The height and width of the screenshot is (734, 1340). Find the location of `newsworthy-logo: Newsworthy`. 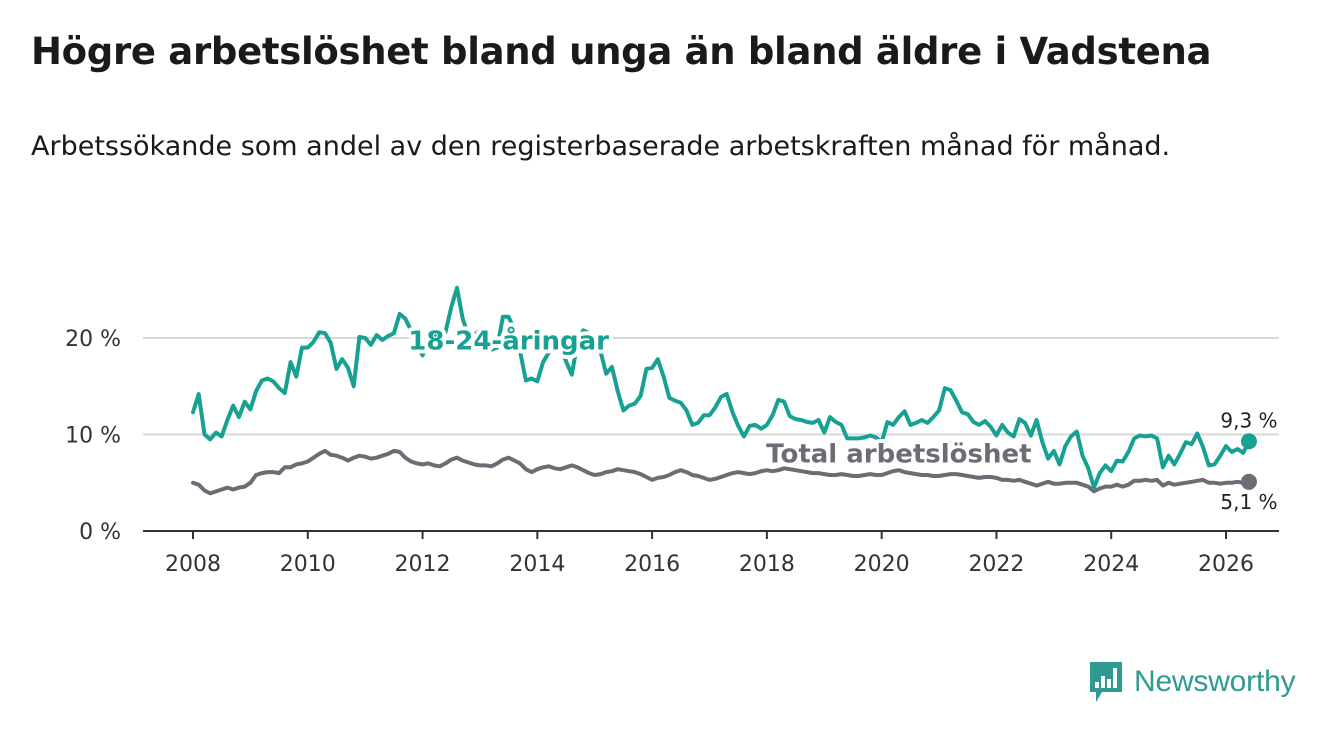

newsworthy-logo: Newsworthy is located at coordinates (1192, 682).